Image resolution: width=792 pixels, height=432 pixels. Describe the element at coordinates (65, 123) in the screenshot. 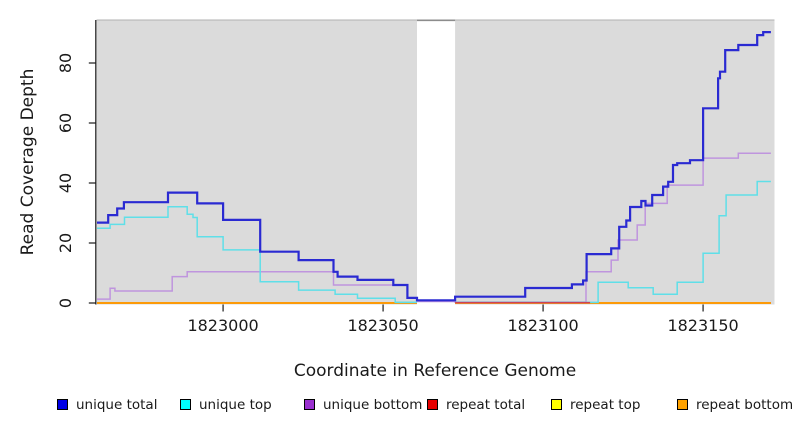

I see `y-tick-label: 60` at that location.